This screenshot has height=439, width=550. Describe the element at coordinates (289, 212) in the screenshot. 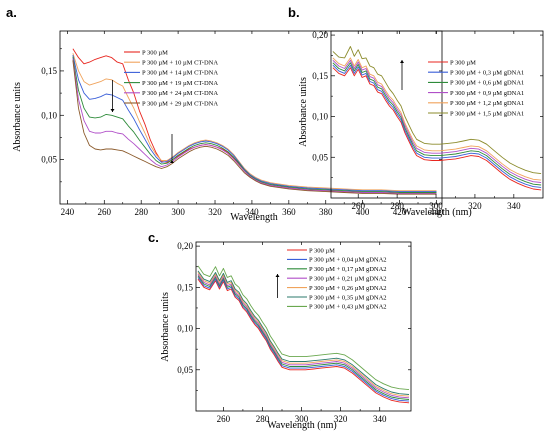

I see `x-tick-label: 360` at that location.